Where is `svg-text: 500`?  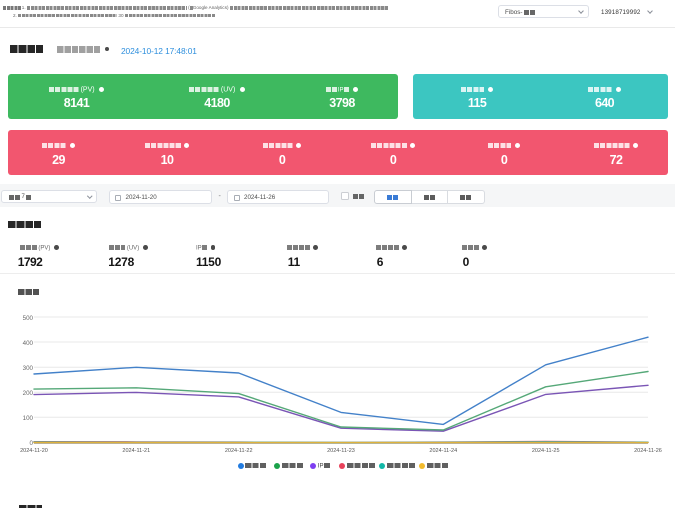 svg-text: 500 is located at coordinates (28, 318).